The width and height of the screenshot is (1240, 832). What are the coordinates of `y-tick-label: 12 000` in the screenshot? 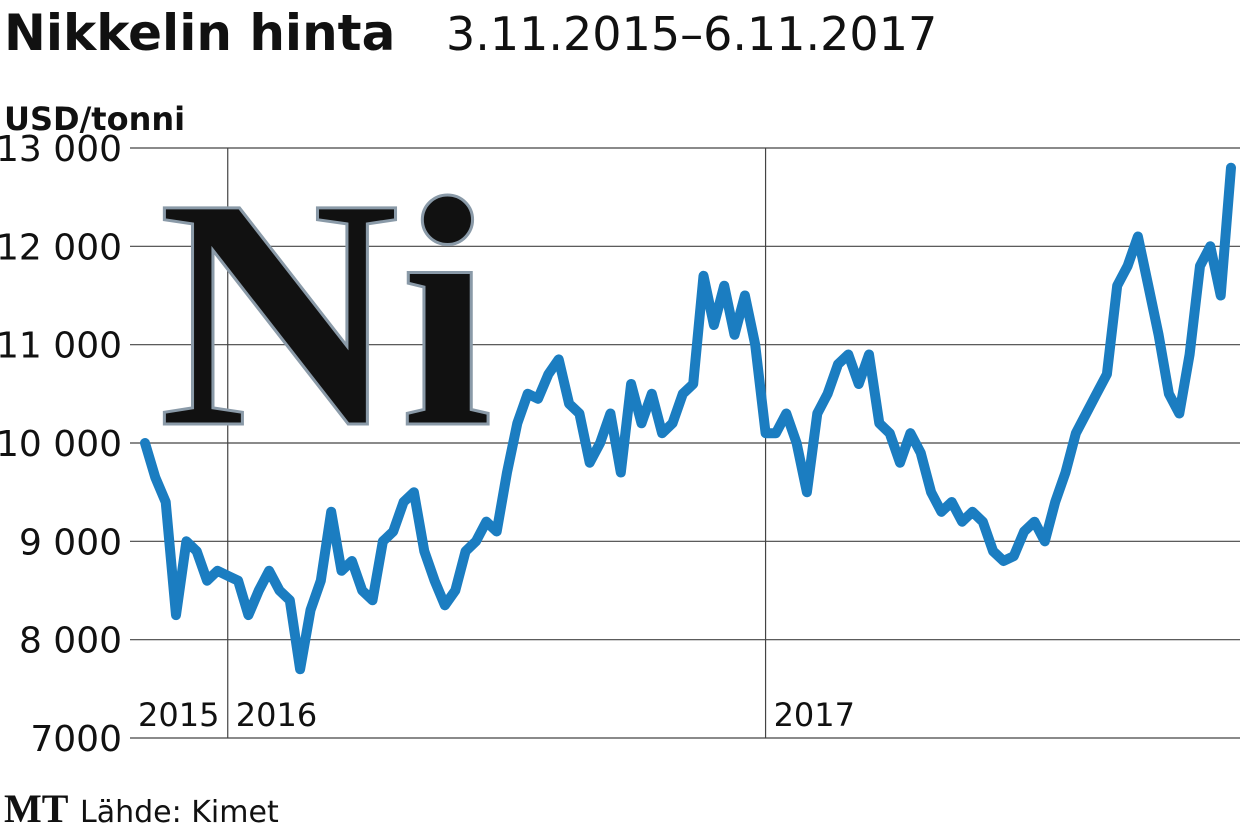 It's located at (61, 247).